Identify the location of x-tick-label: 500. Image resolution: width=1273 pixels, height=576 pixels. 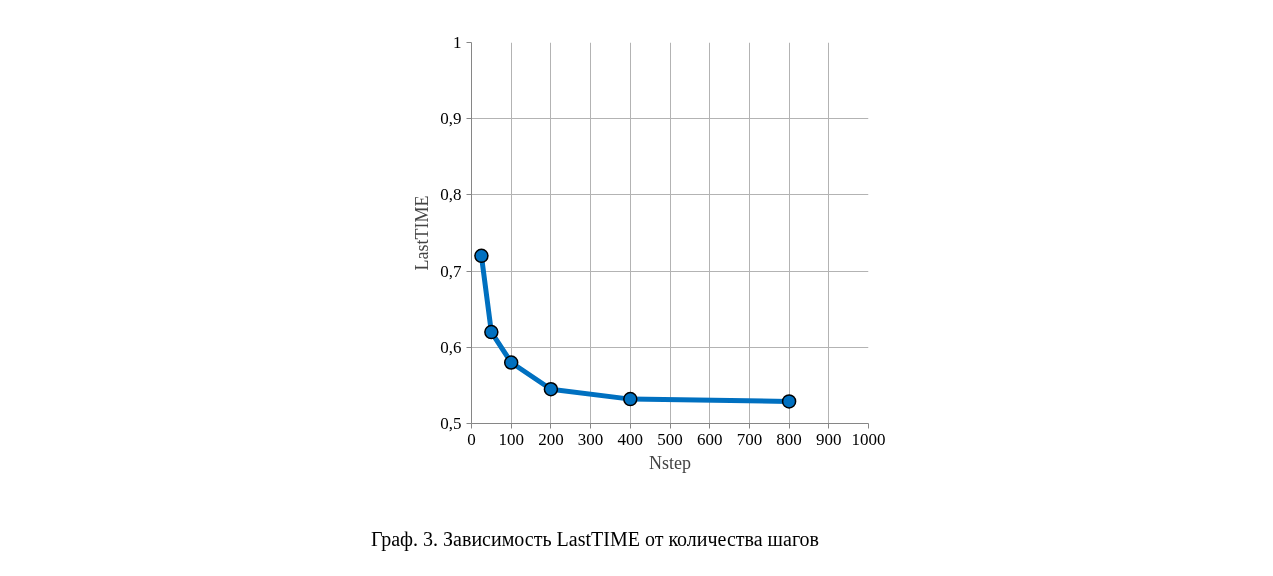
(670, 439).